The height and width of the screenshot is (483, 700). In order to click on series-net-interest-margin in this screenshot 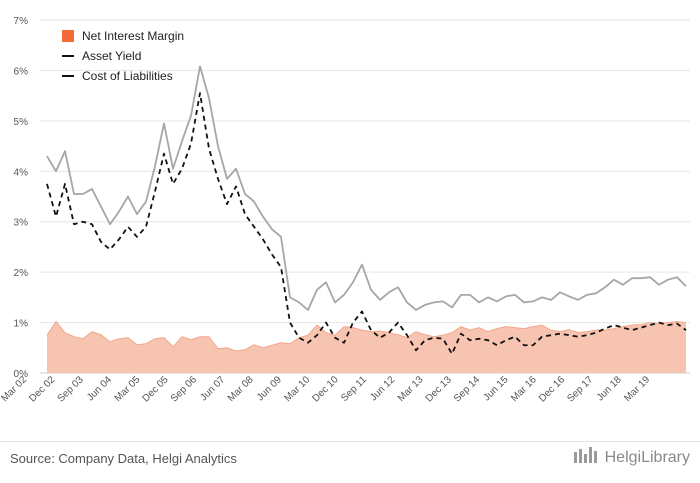, I will do `click(366, 346)`.